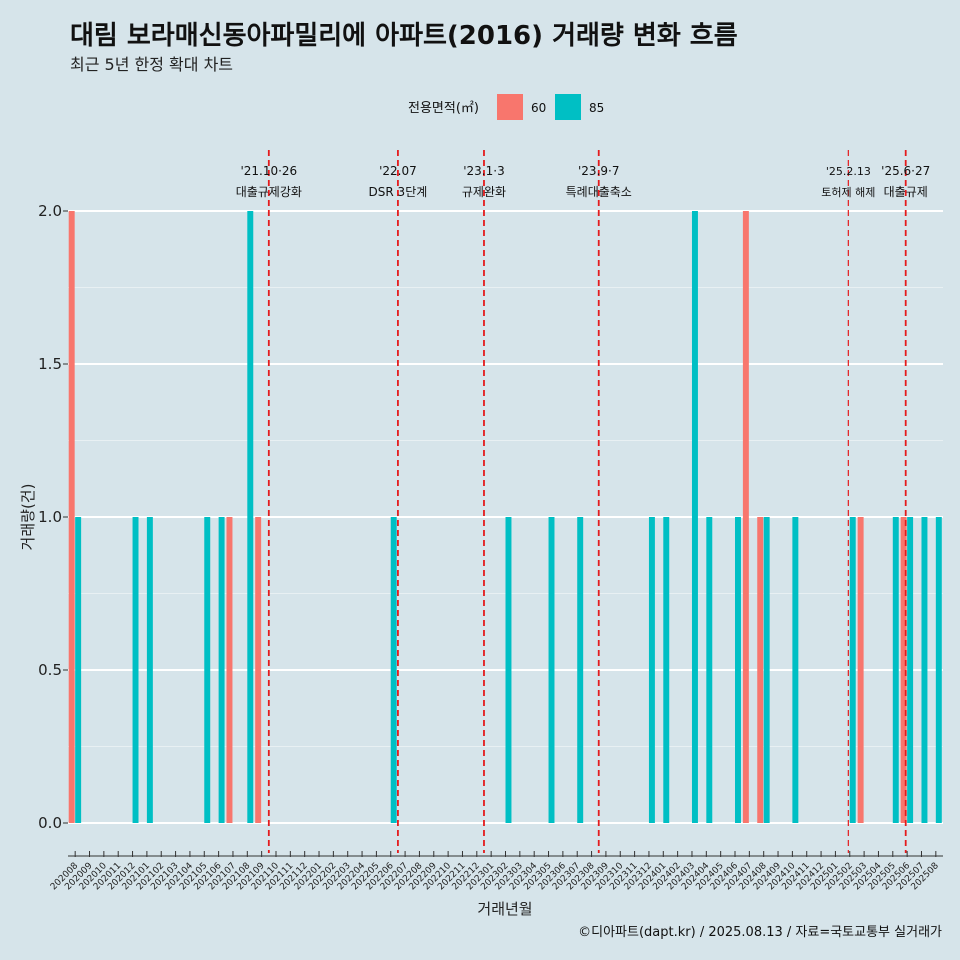  I want to click on event-label: 토허제 해제, so click(848, 192).